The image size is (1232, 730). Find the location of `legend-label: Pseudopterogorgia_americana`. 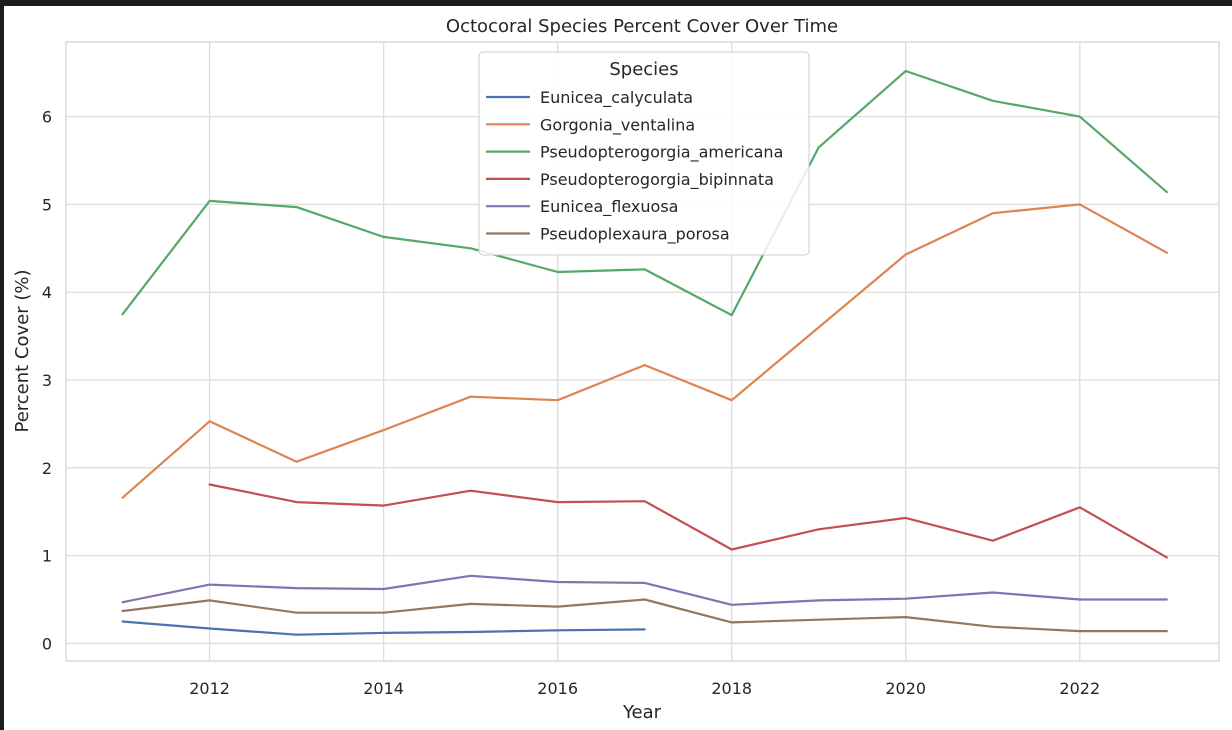

legend-label: Pseudopterogorgia_americana is located at coordinates (661, 153).